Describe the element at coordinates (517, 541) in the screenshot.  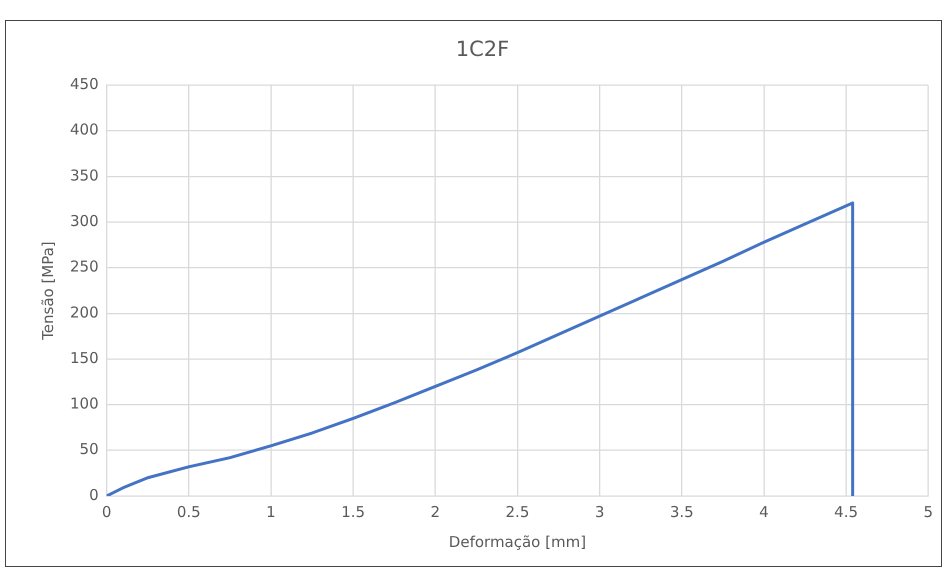
I see `x-axis-title: Deformação [mm]` at that location.